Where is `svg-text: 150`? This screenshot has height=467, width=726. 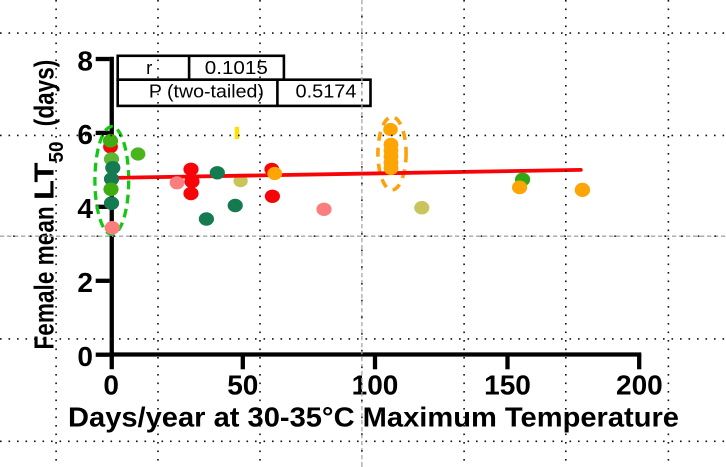
svg-text: 150 is located at coordinates (507, 385).